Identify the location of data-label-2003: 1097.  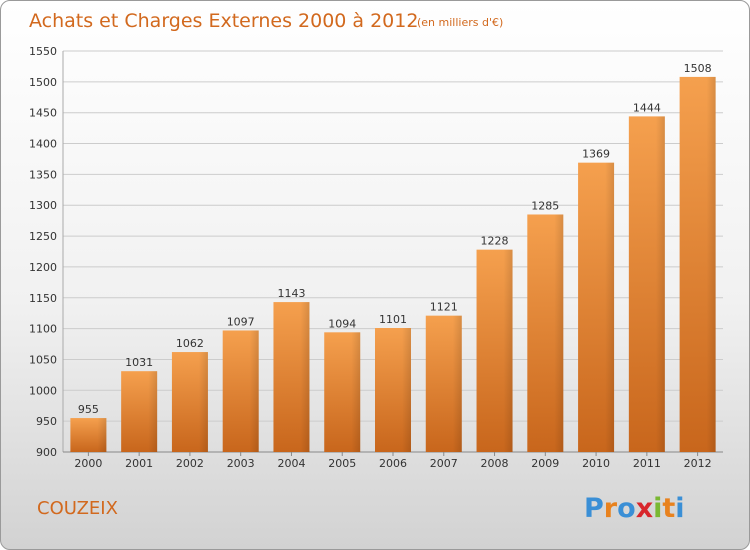
(241, 321).